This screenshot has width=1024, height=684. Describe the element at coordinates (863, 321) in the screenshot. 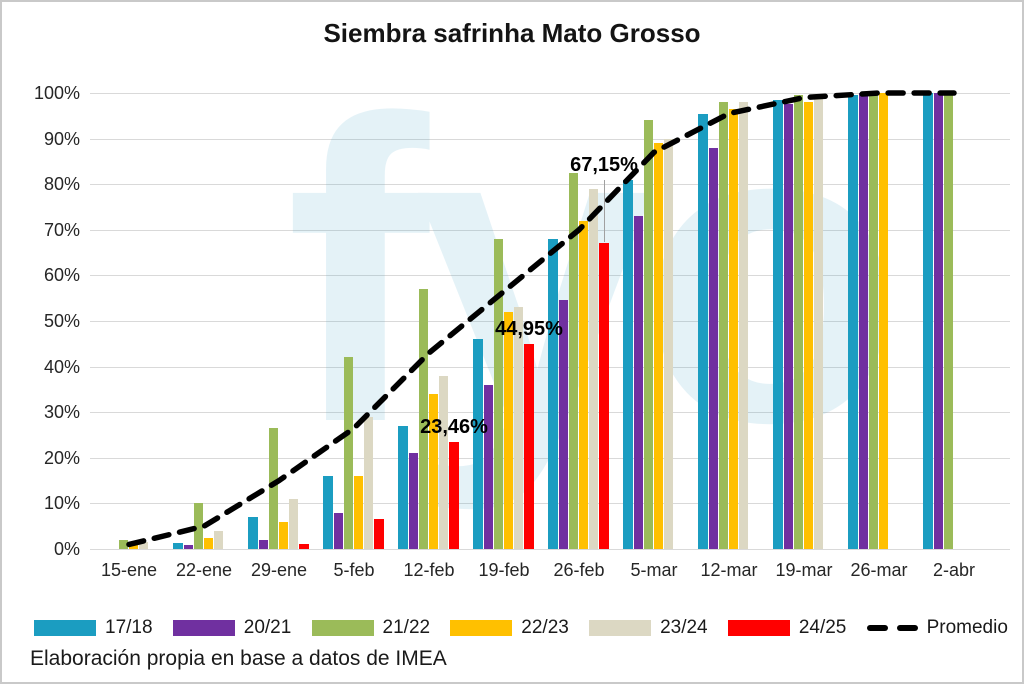

I see `bar-20-21-26-mar` at that location.